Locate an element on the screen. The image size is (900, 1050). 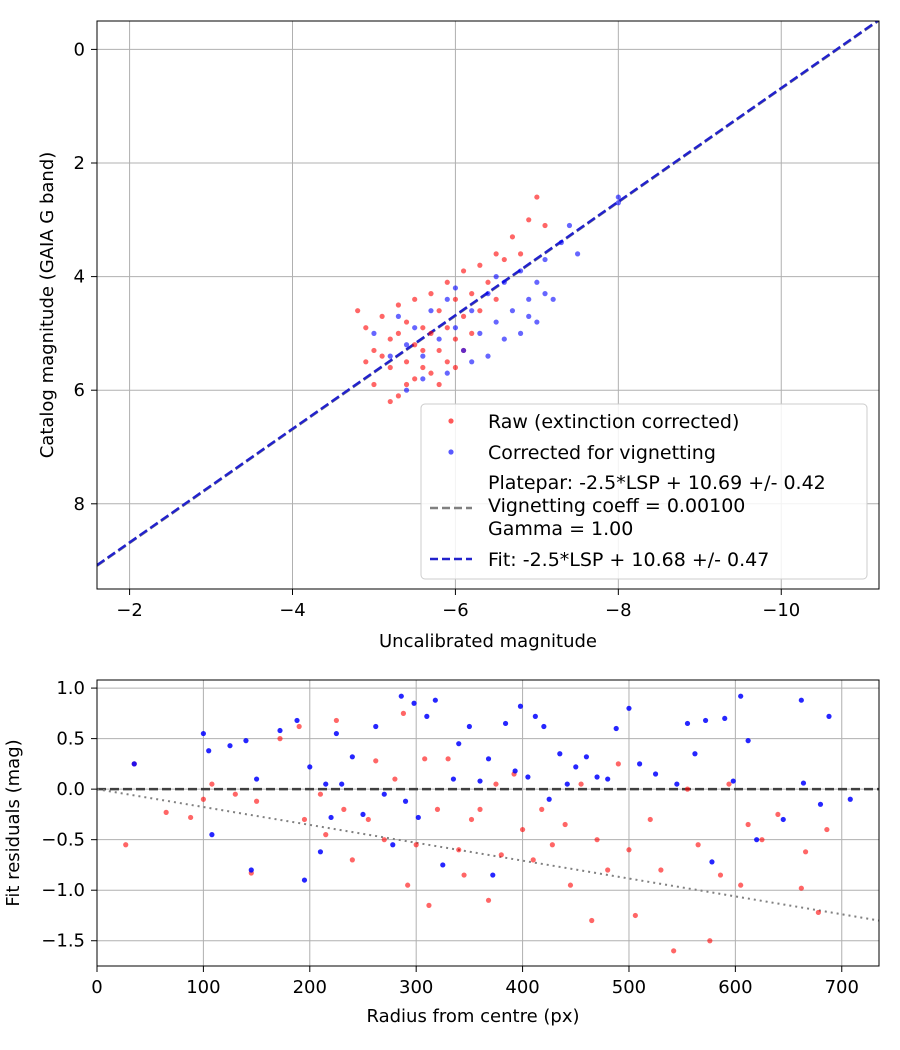
legend-box is located at coordinates (644, 491).